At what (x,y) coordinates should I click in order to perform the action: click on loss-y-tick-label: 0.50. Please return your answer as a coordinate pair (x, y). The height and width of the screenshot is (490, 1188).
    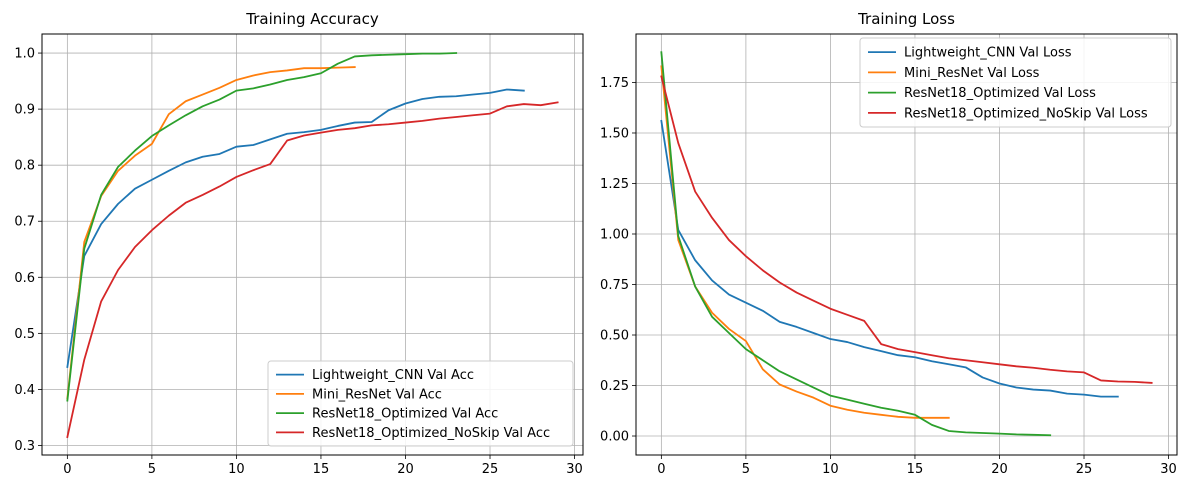
    Looking at the image, I should click on (614, 336).